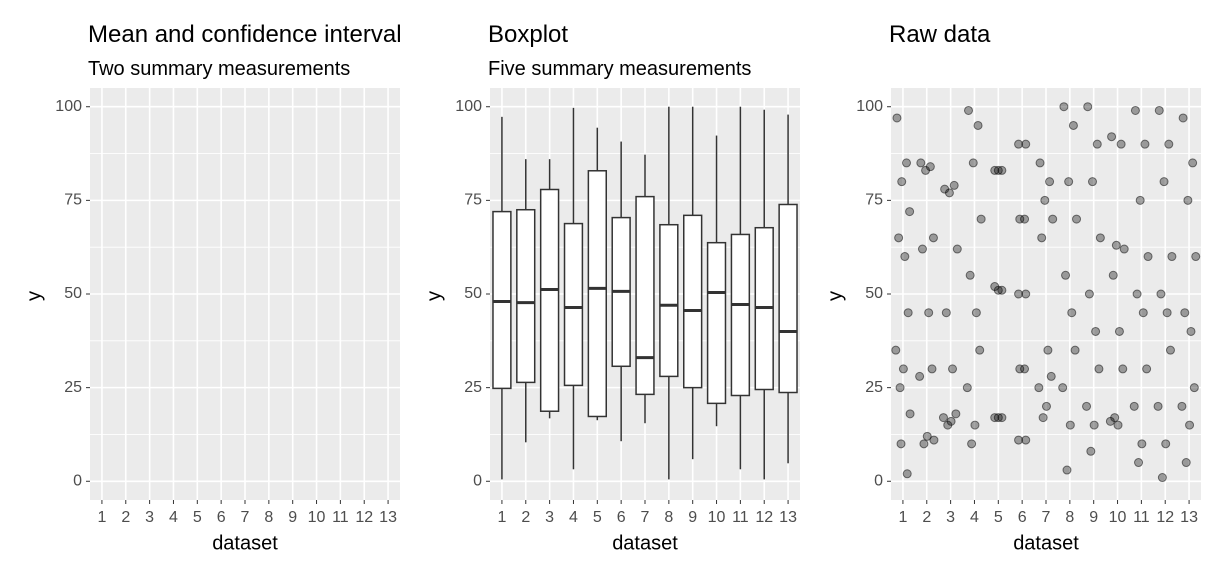 This screenshot has height=576, width=1224. I want to click on y-tick-label: 50, so click(73, 293).